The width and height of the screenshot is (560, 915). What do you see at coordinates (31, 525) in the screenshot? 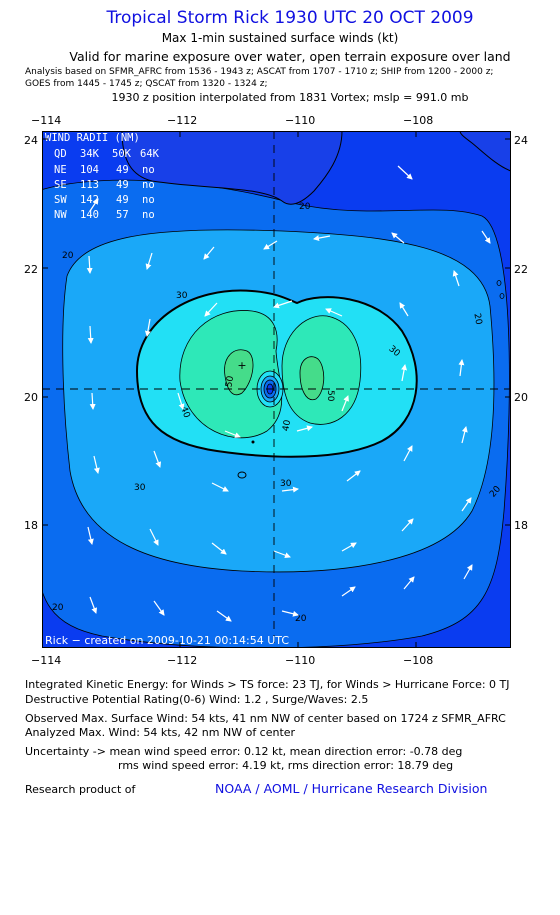
I see `y-tick-left-18: 18` at bounding box center [31, 525].